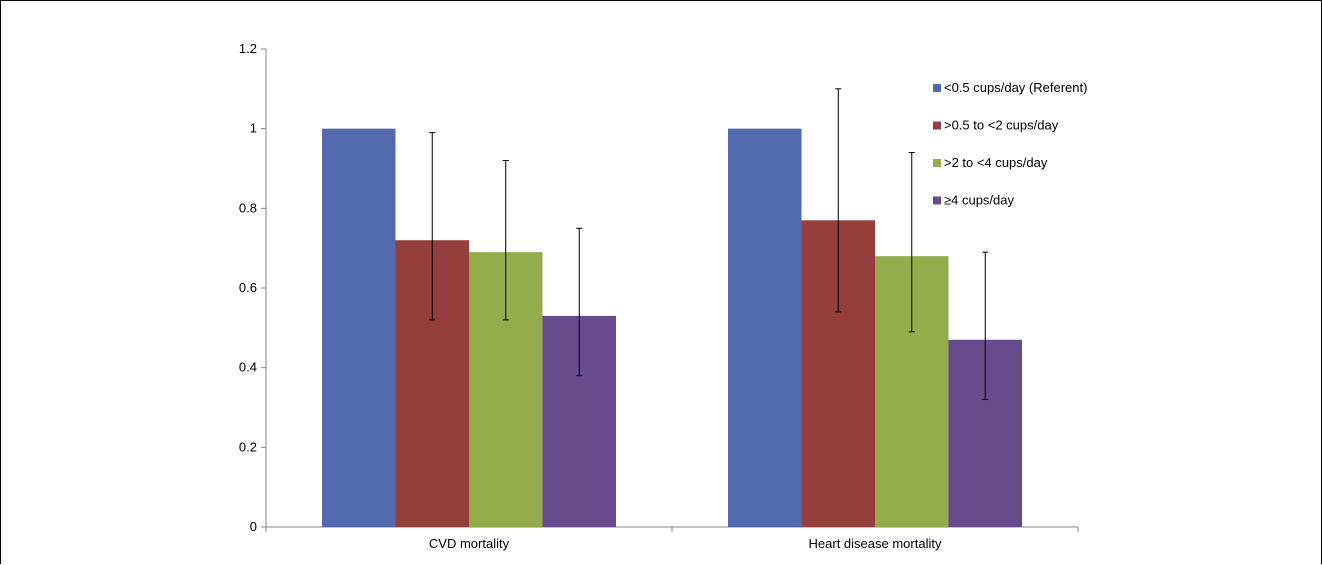 This screenshot has height=565, width=1322. Describe the element at coordinates (248, 287) in the screenshot. I see `y-tick-label: 0.6` at that location.